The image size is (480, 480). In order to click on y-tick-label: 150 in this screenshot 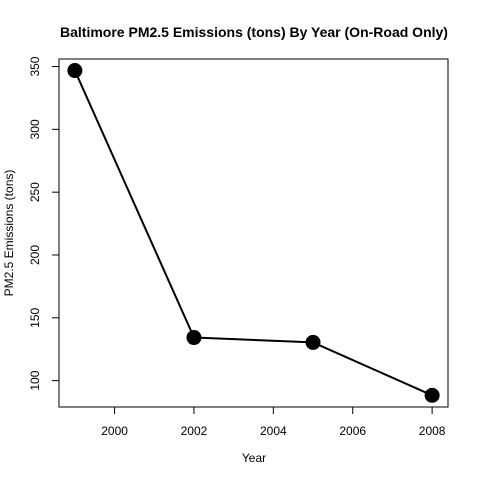, I will do `click(35, 317)`.